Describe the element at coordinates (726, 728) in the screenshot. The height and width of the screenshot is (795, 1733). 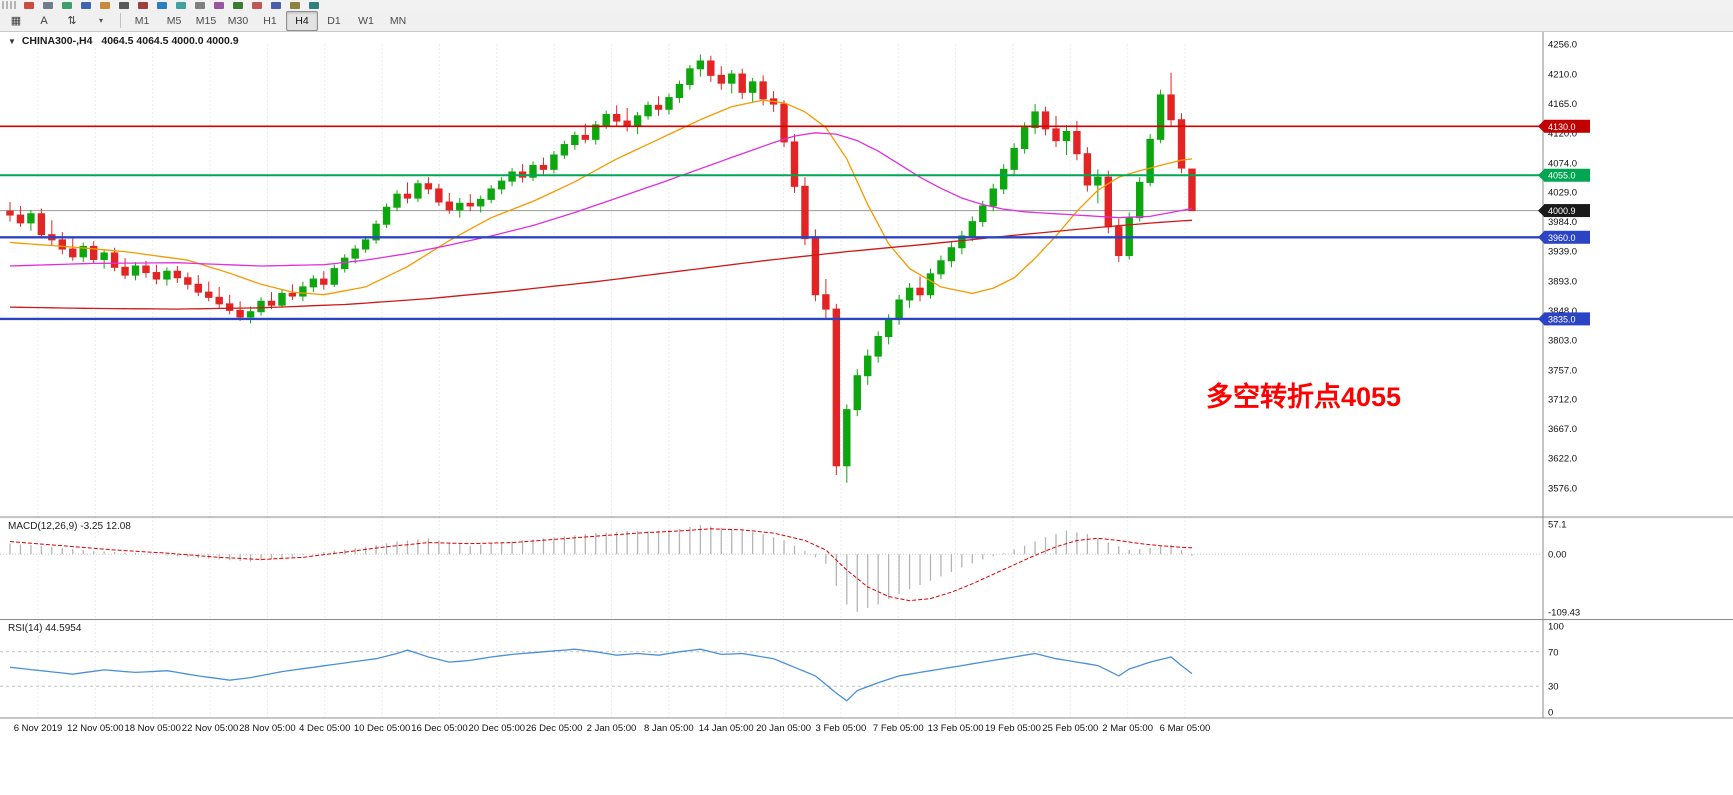
I see `time-axis-label: 14 Jan 05:00` at that location.